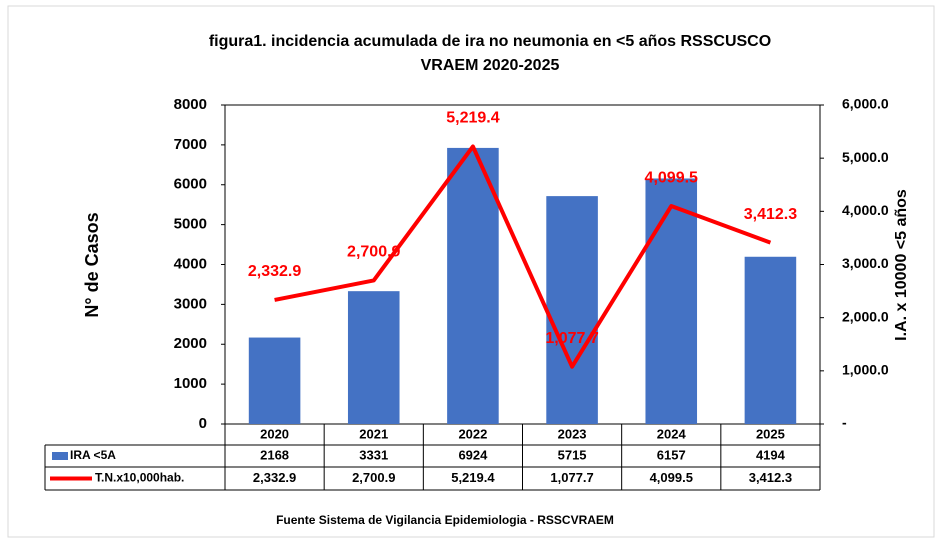 The height and width of the screenshot is (548, 942). I want to click on table-cell: 5,219.4, so click(473, 477).